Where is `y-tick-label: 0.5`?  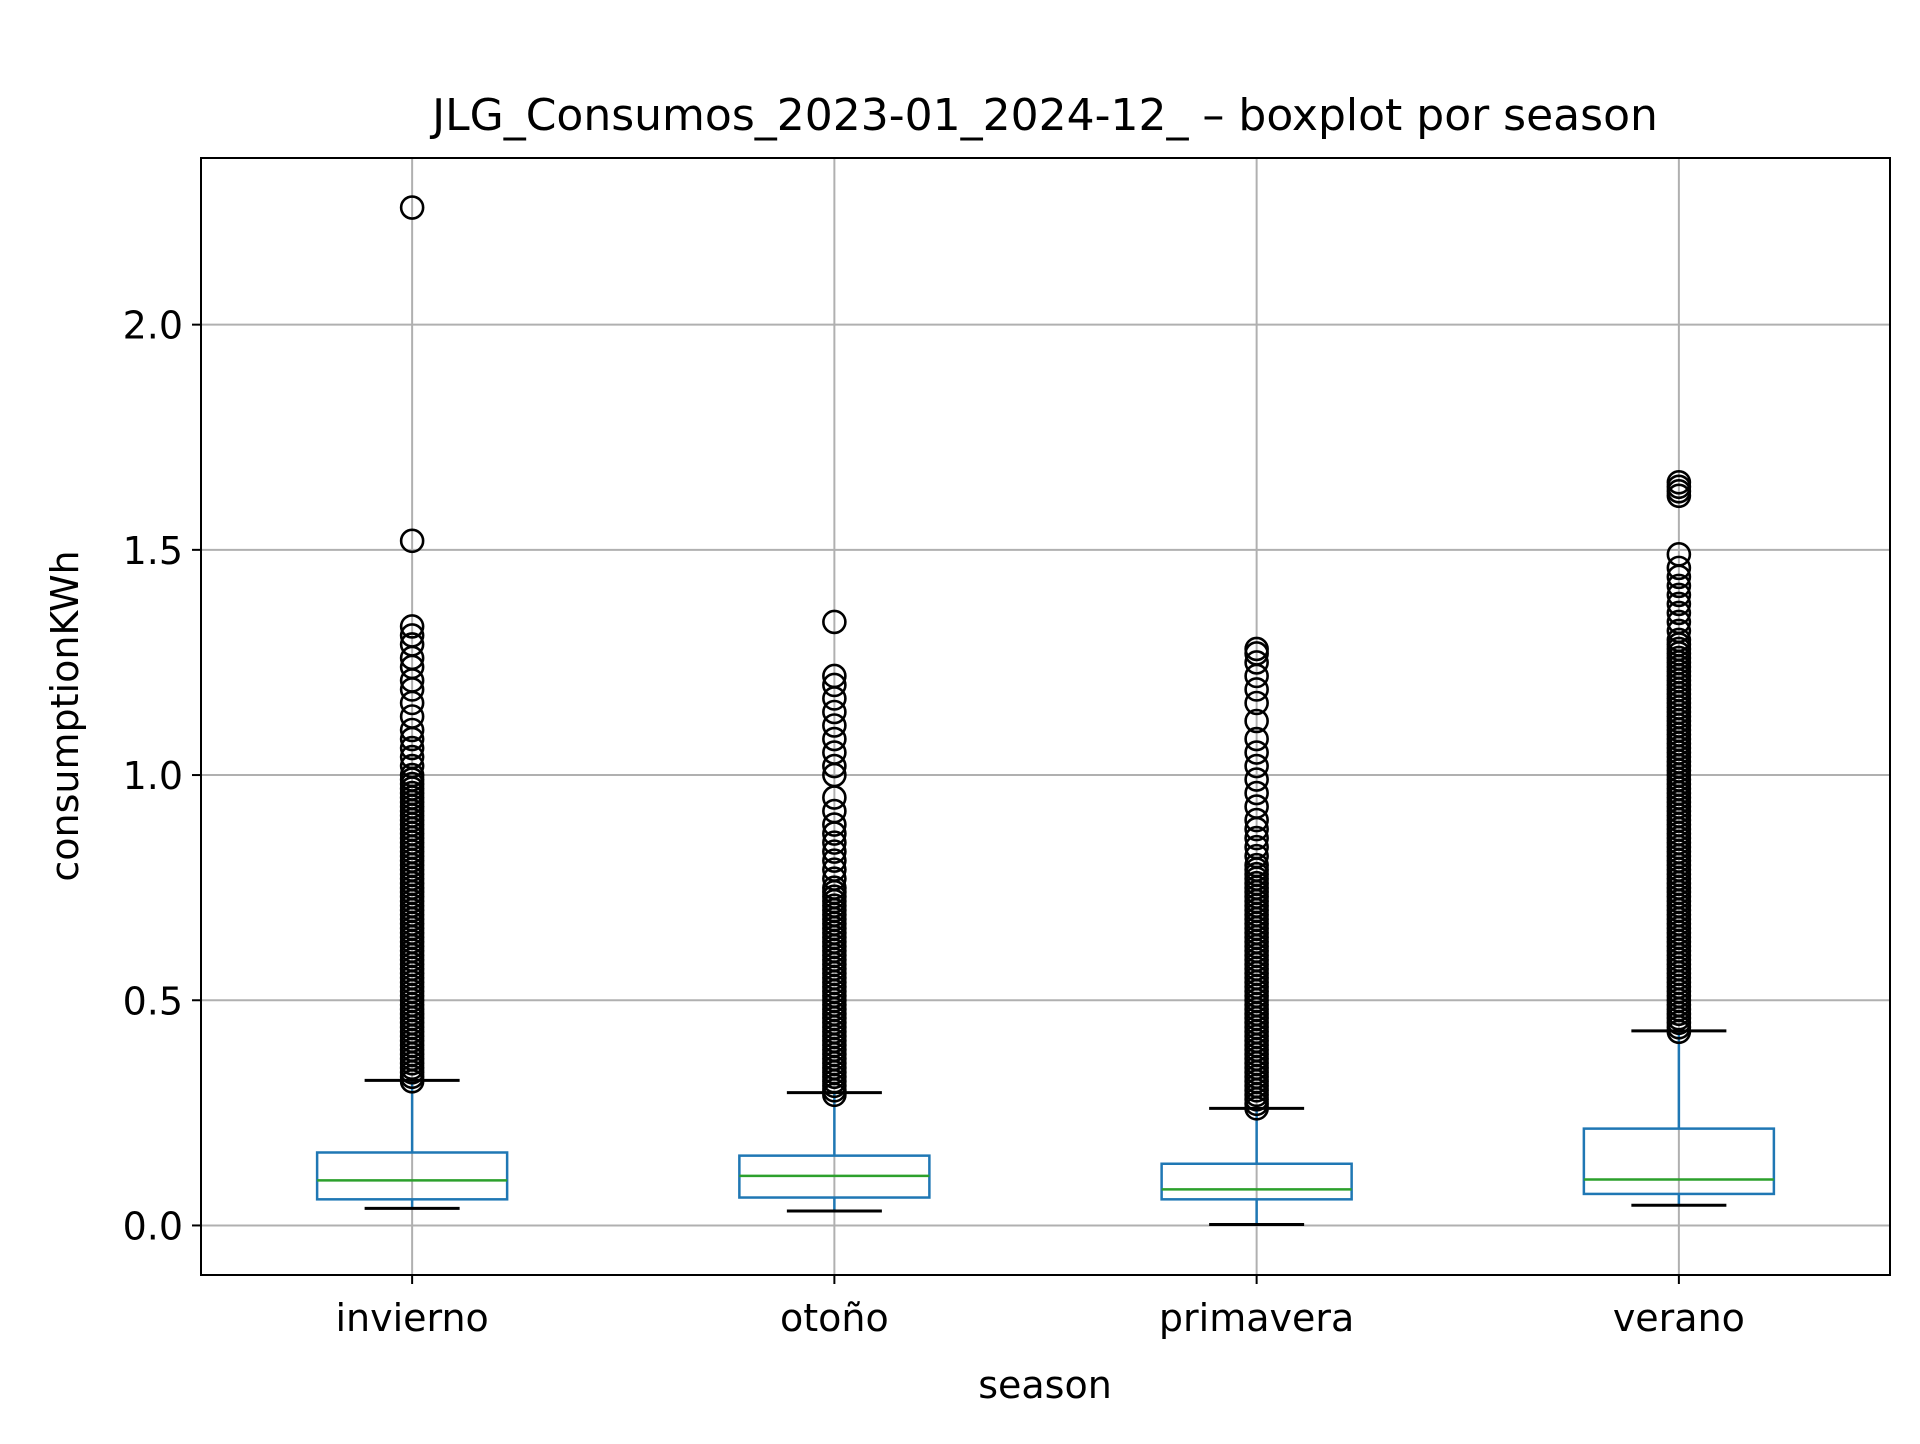
y-tick-label: 0.5 is located at coordinates (153, 1001).